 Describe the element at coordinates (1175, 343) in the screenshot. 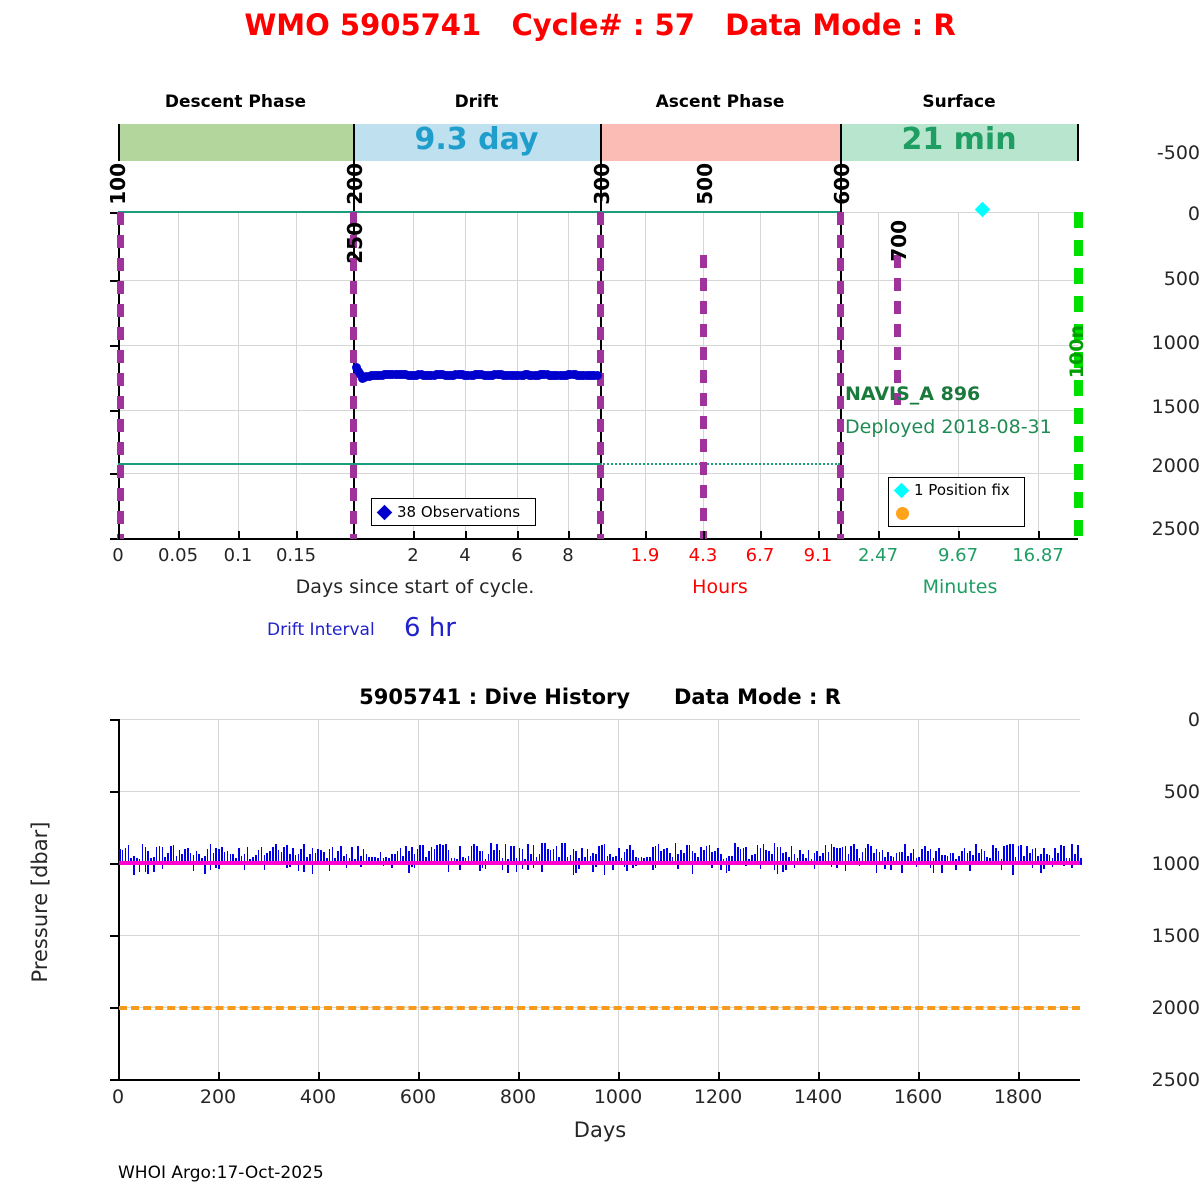

I see `ytick-label-1000: 1000` at that location.